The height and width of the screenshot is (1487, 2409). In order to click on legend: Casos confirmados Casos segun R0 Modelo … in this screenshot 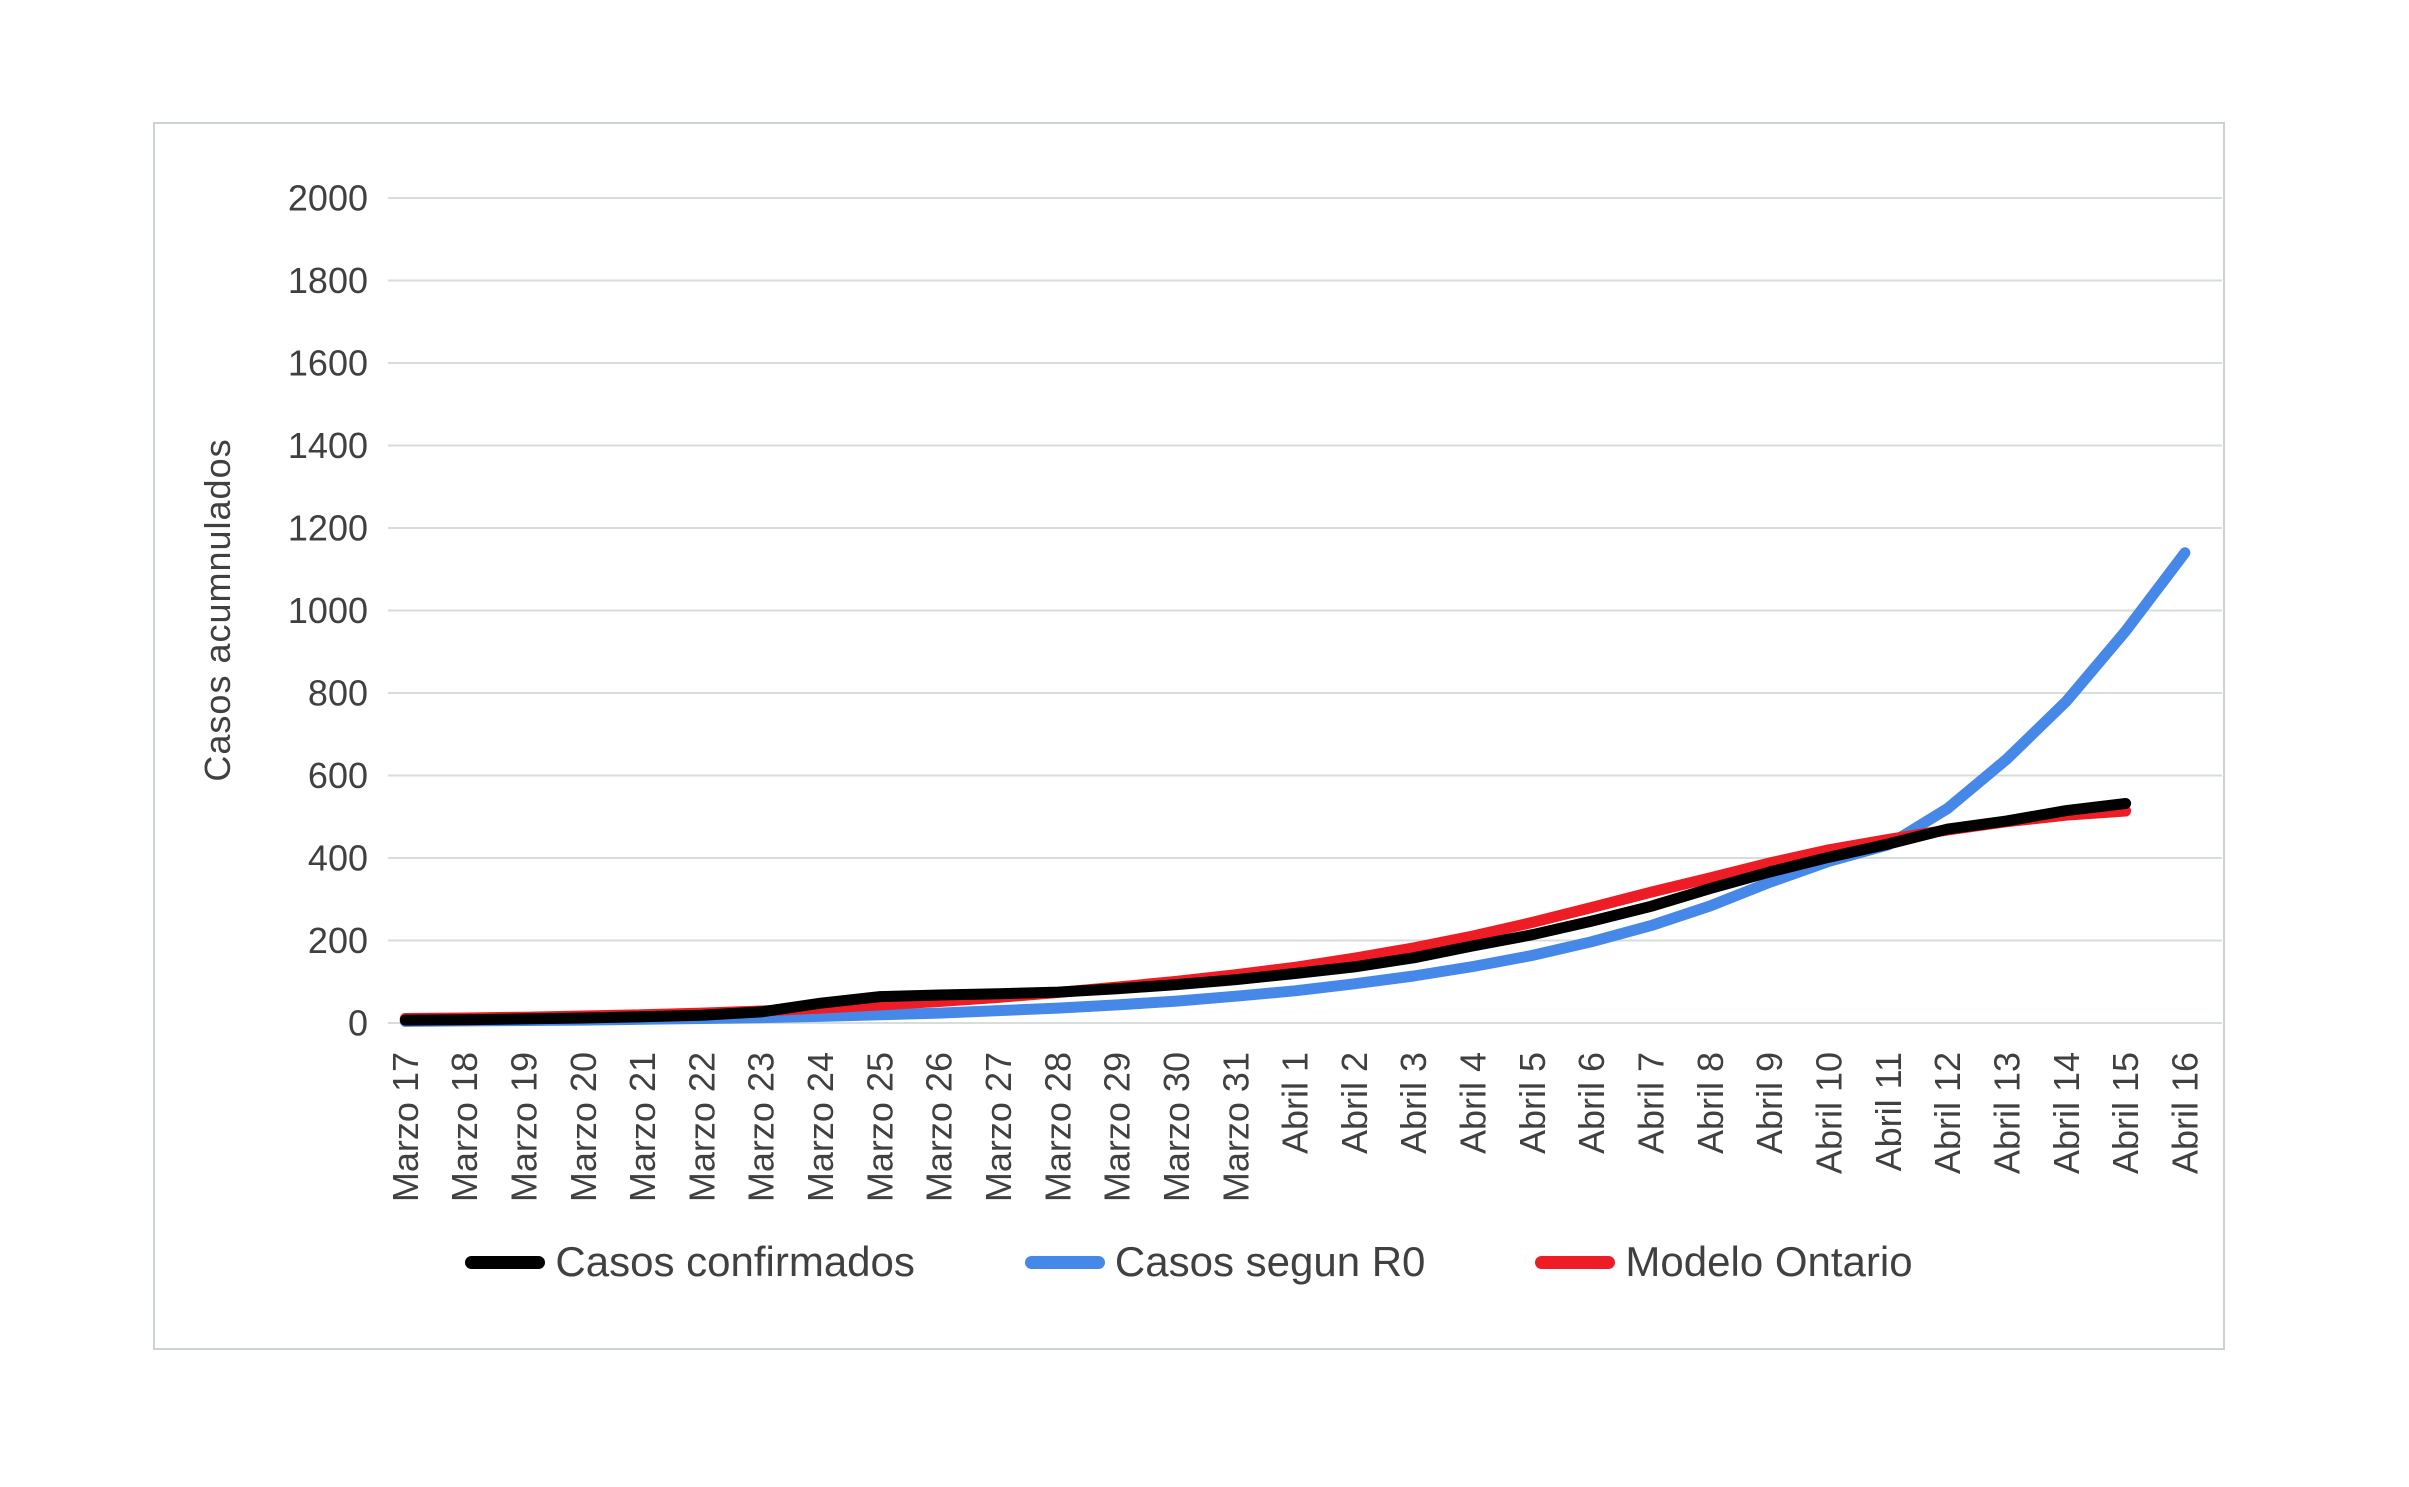, I will do `click(1189, 1262)`.